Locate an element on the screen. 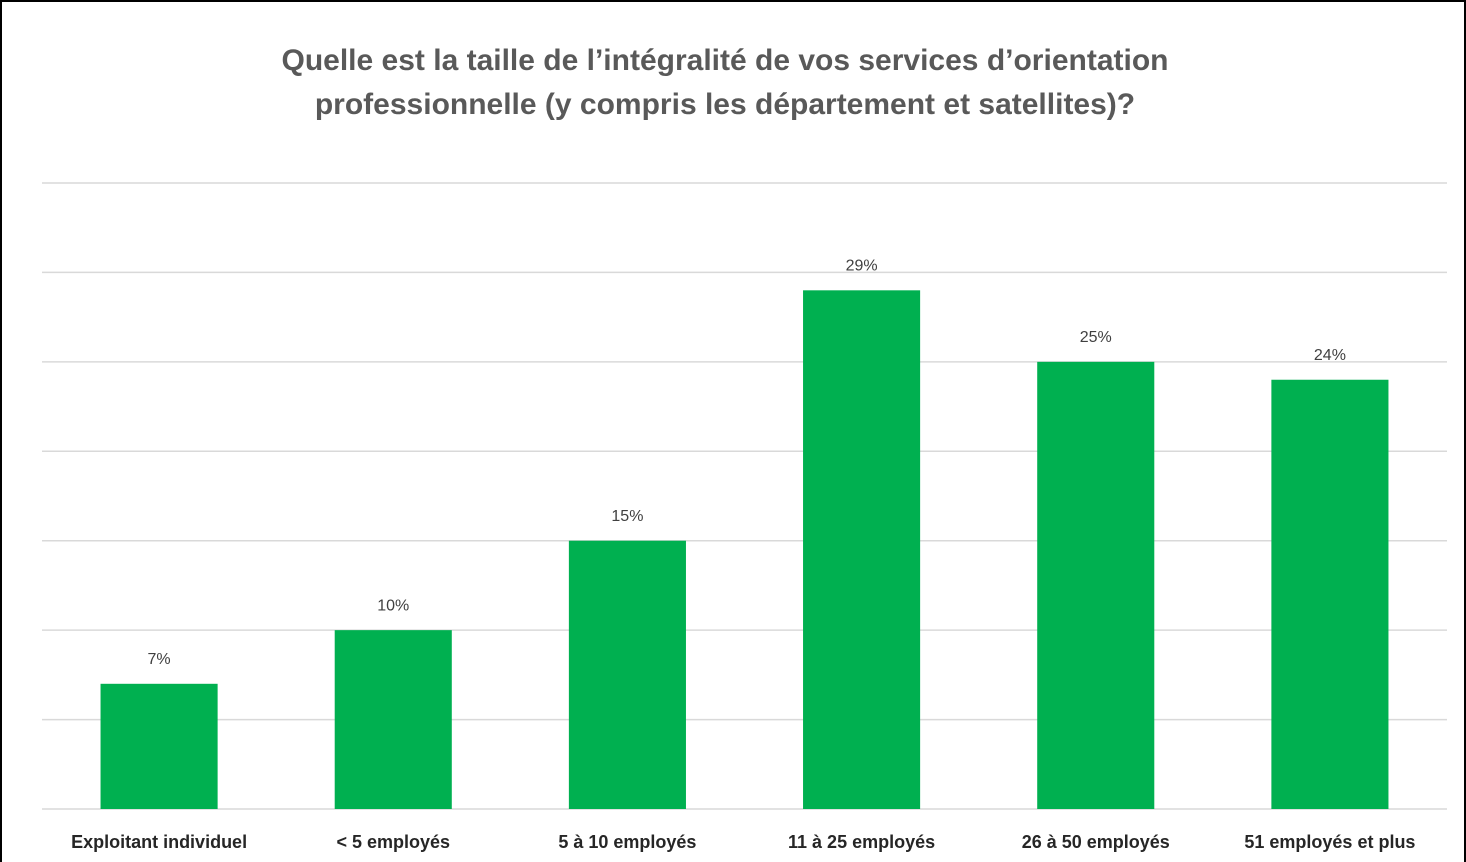  data-label: 10% is located at coordinates (393, 605).